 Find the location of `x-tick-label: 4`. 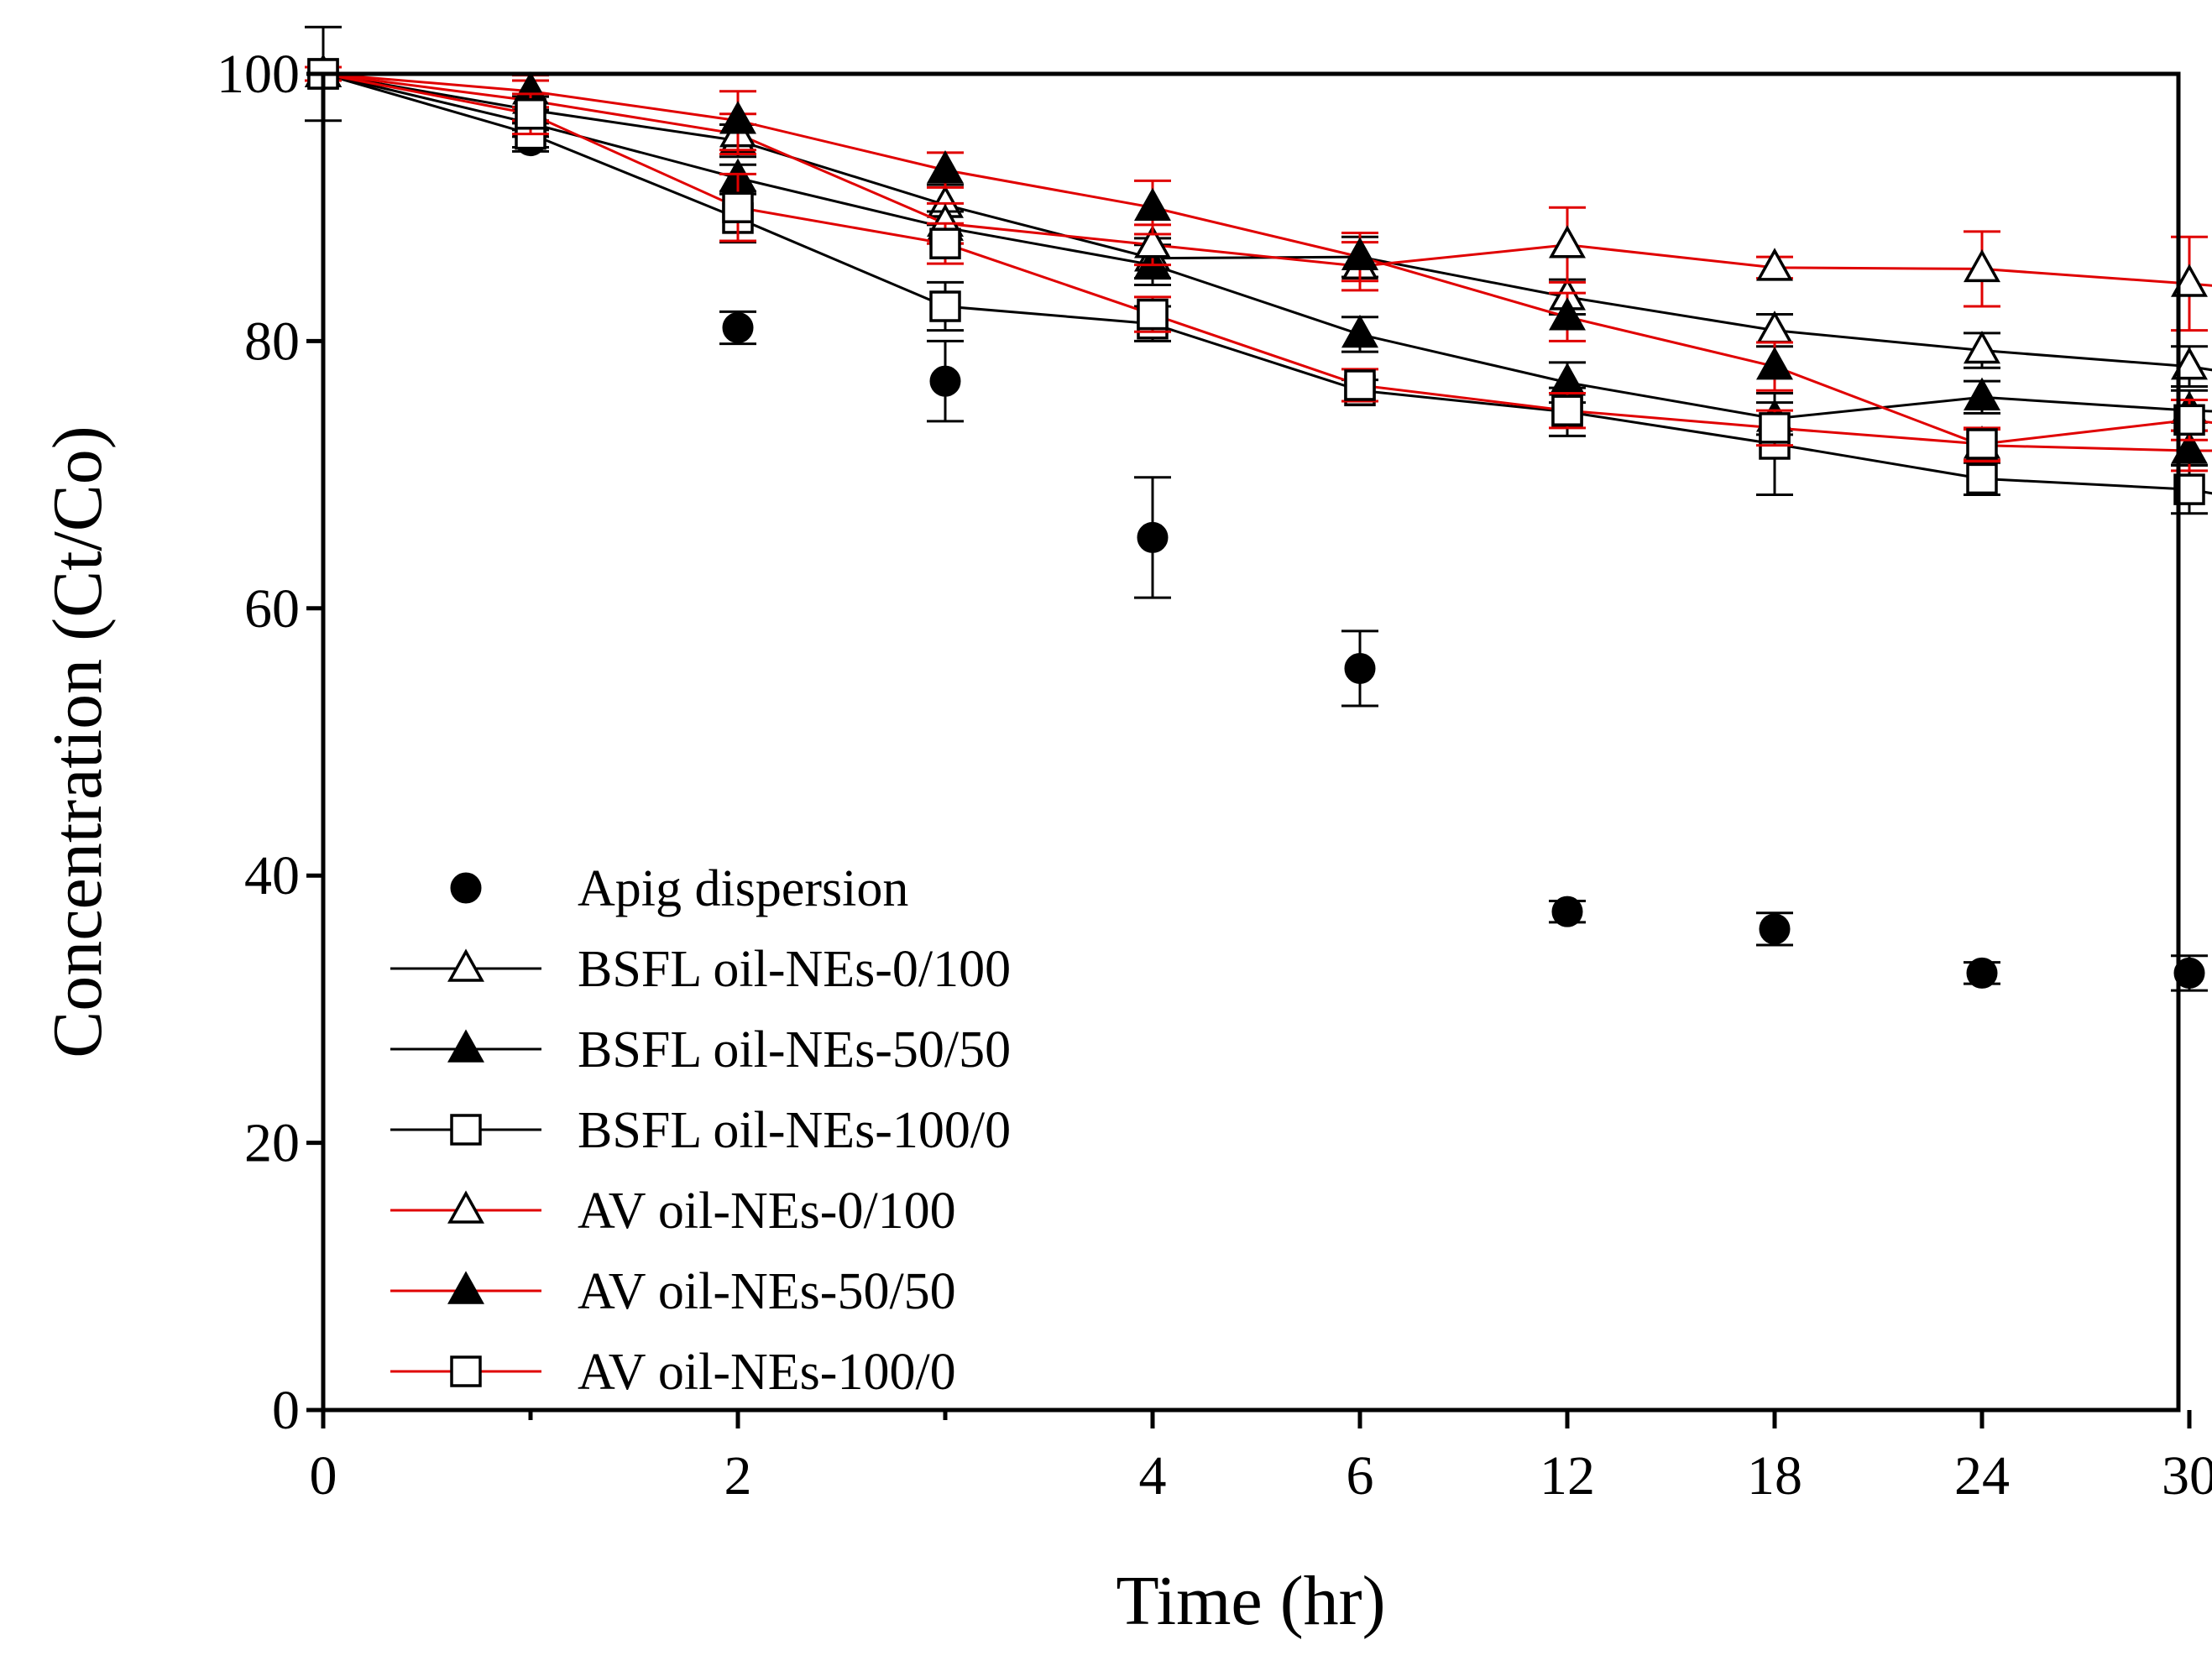

x-tick-label: 4 is located at coordinates (1153, 1476).